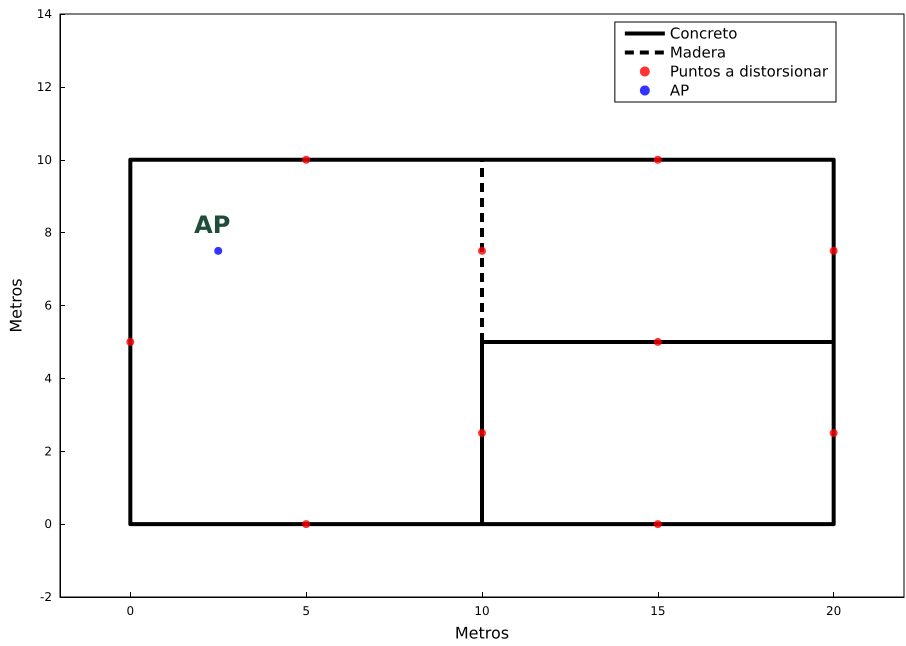  Describe the element at coordinates (306, 611) in the screenshot. I see `x-tick-label: 5` at that location.